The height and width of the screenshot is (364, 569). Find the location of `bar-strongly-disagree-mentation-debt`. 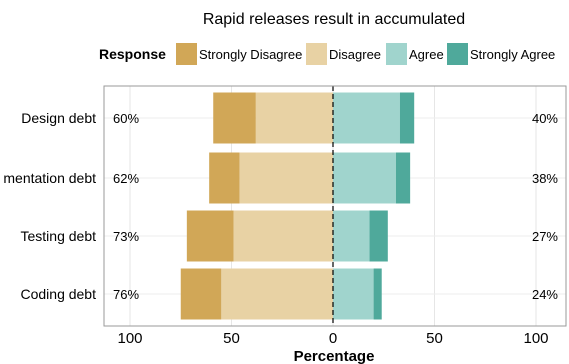

bar-strongly-disagree-mentation-debt is located at coordinates (224, 178).